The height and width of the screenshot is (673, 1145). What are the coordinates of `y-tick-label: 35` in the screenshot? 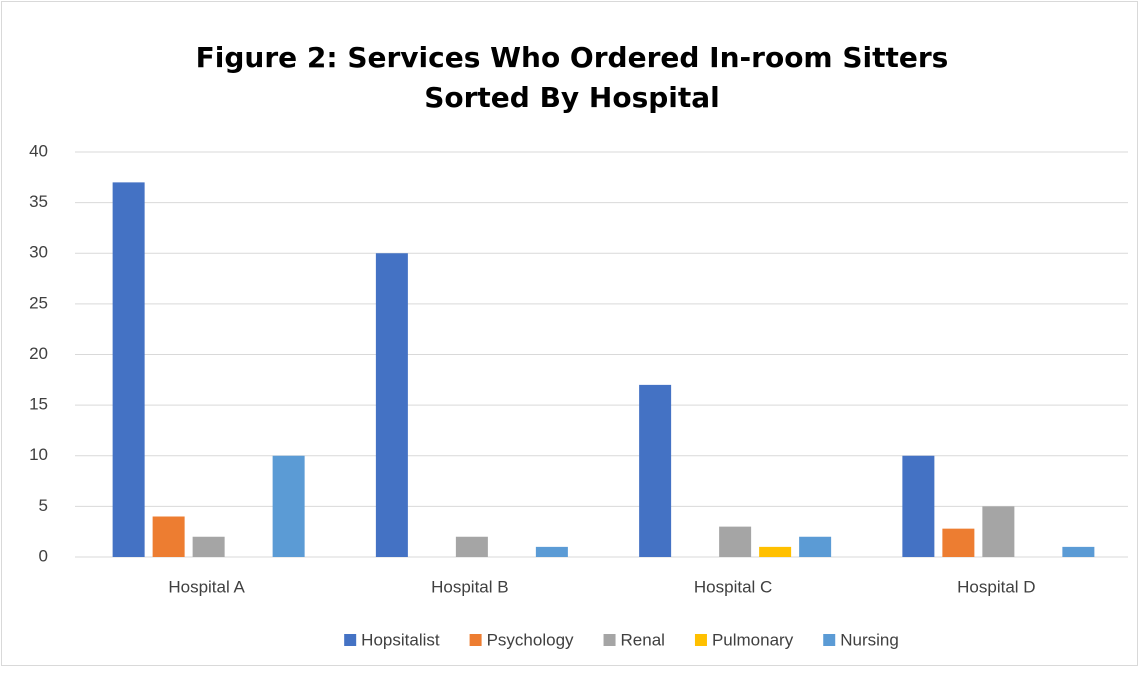 It's located at (38, 201).